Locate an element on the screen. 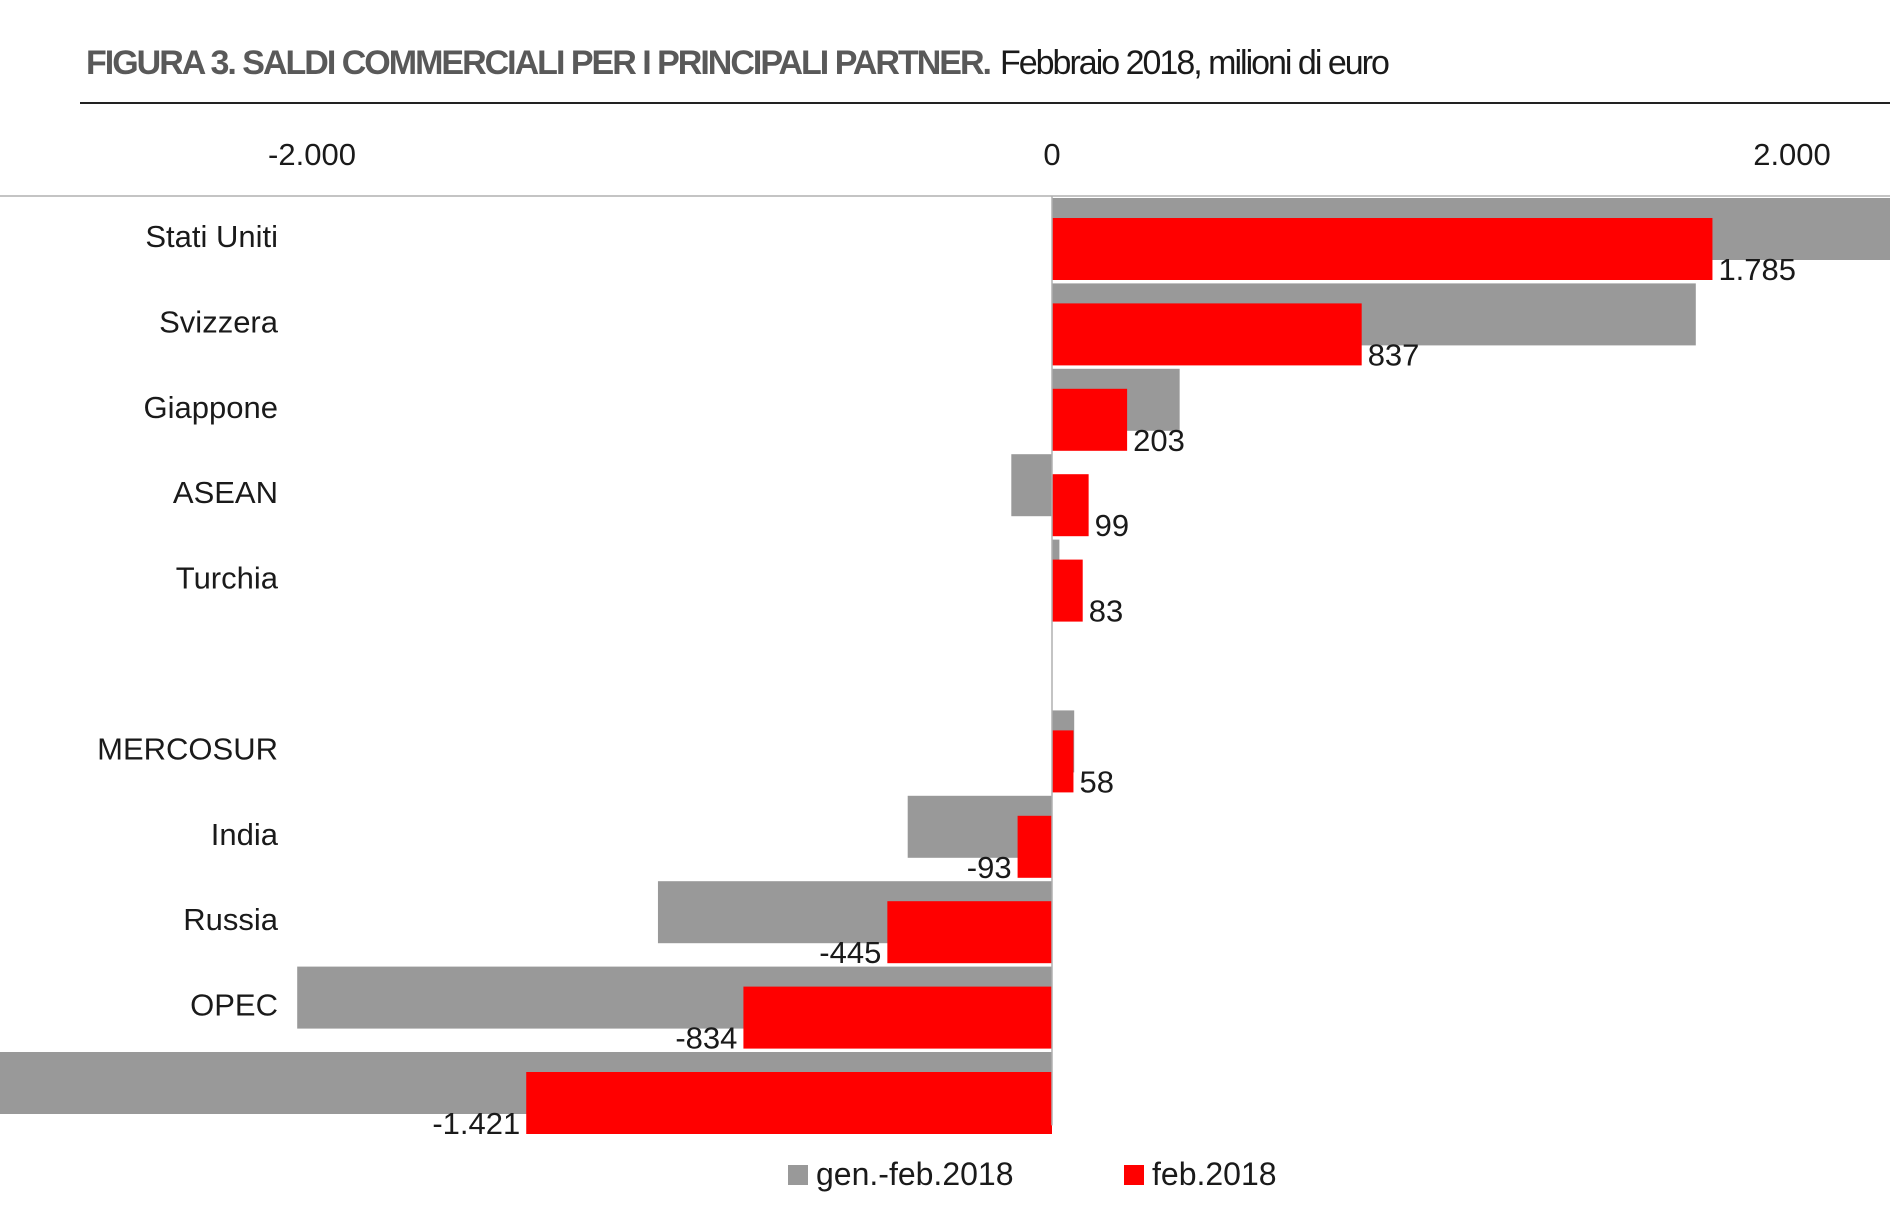 The height and width of the screenshot is (1205, 1890). data-label: 83 is located at coordinates (1106, 611).